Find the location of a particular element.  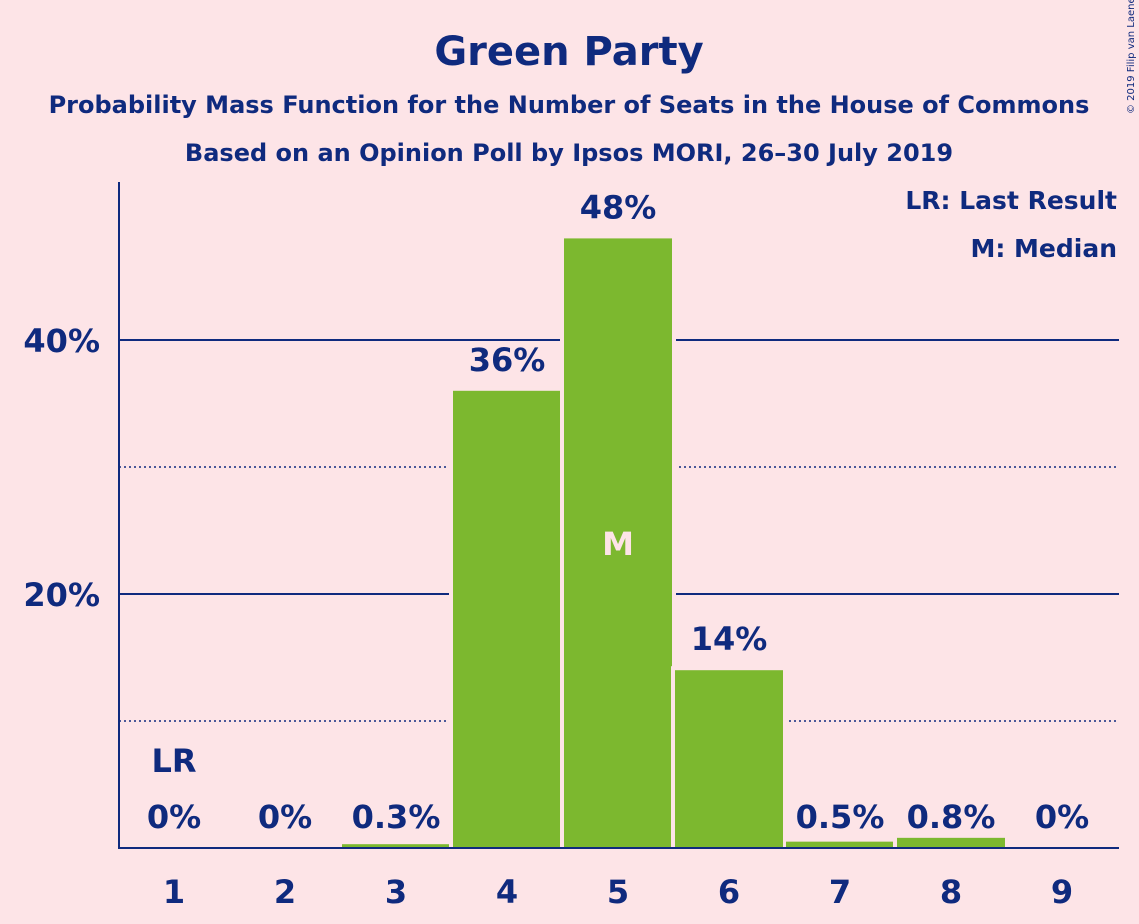

x-tick-label-5: 5 is located at coordinates (618, 892).